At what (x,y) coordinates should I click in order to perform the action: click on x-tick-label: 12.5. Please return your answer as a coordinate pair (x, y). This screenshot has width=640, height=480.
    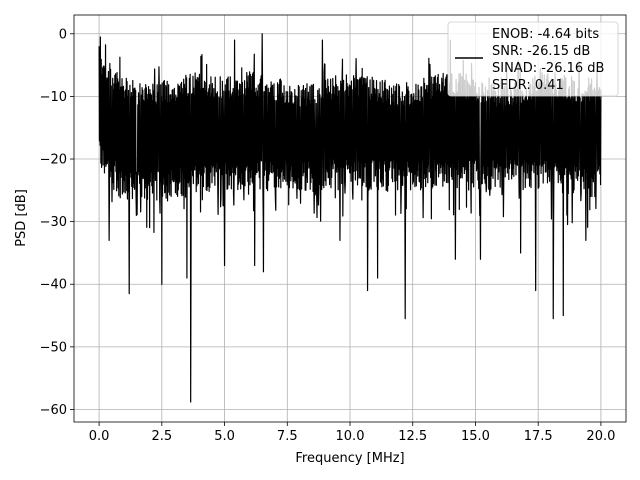
    Looking at the image, I should click on (412, 436).